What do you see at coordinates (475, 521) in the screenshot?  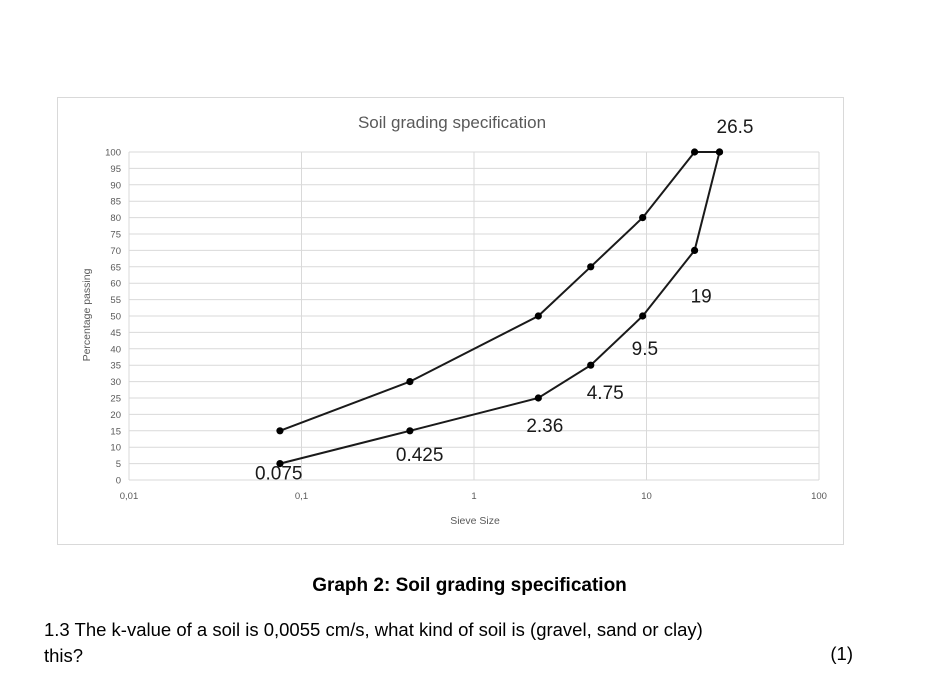 I see `x-axis-title: Sieve Size` at bounding box center [475, 521].